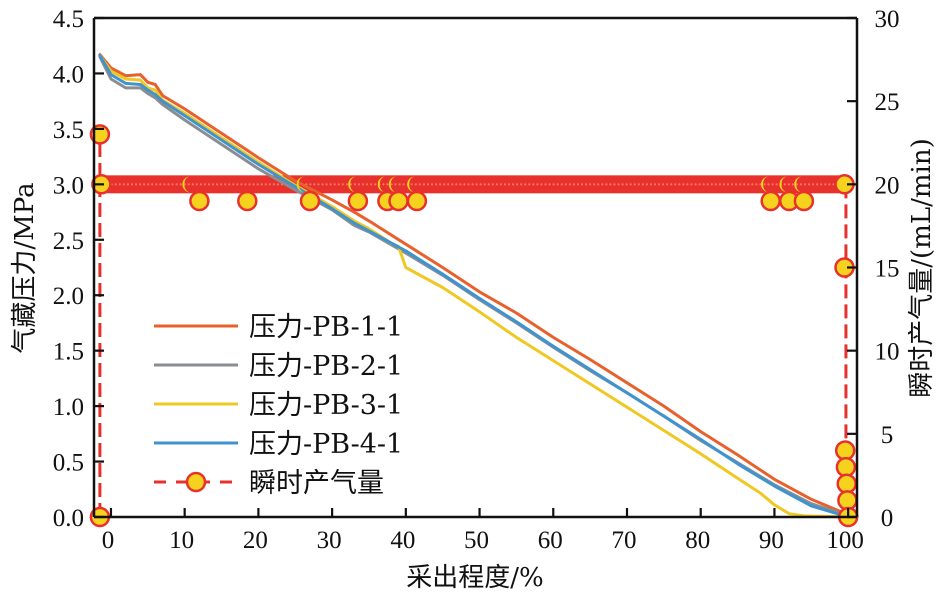 The height and width of the screenshot is (593, 949). What do you see at coordinates (196, 482) in the screenshot?
I see `legend-marker` at bounding box center [196, 482].